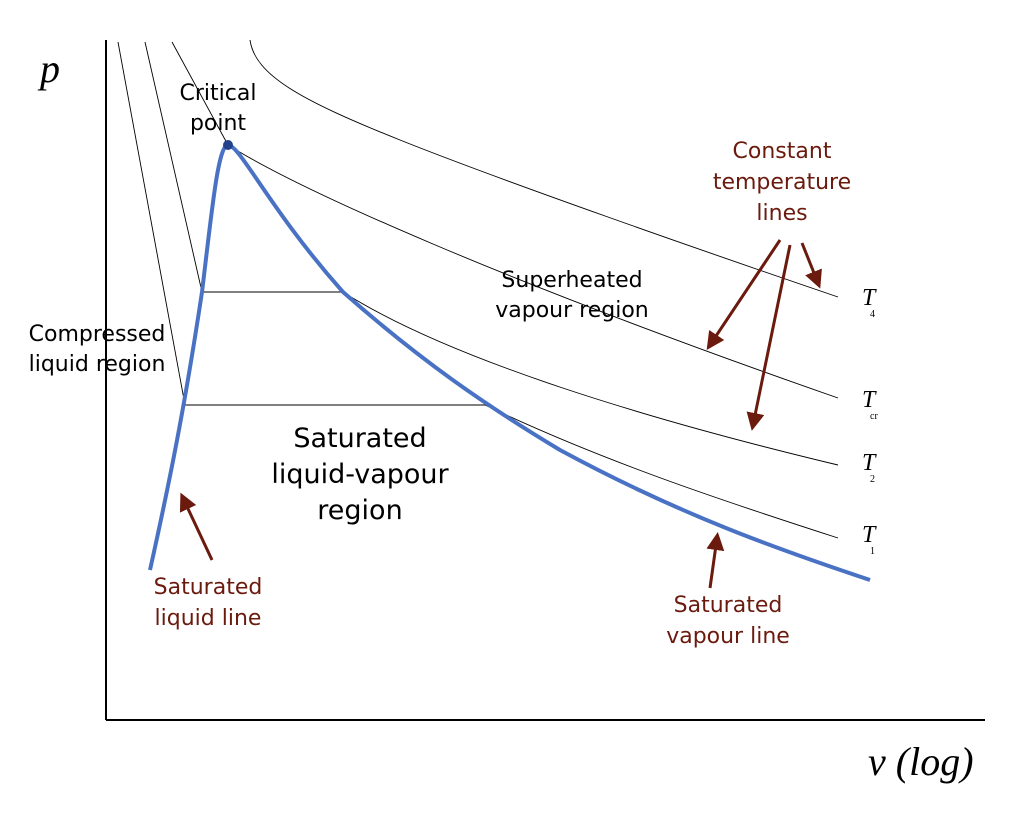 The image size is (1024, 819). I want to click on label: liquid-vapour, so click(360, 474).